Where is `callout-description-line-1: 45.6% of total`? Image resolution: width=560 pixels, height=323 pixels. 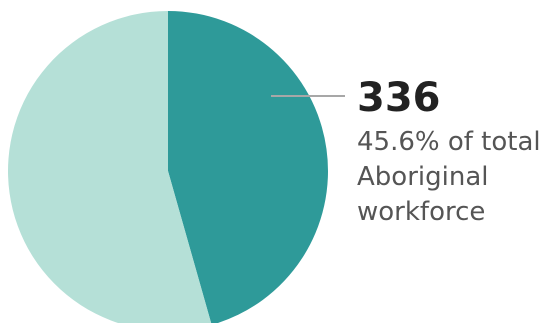 callout-description-line-1: 45.6% of total is located at coordinates (449, 142).